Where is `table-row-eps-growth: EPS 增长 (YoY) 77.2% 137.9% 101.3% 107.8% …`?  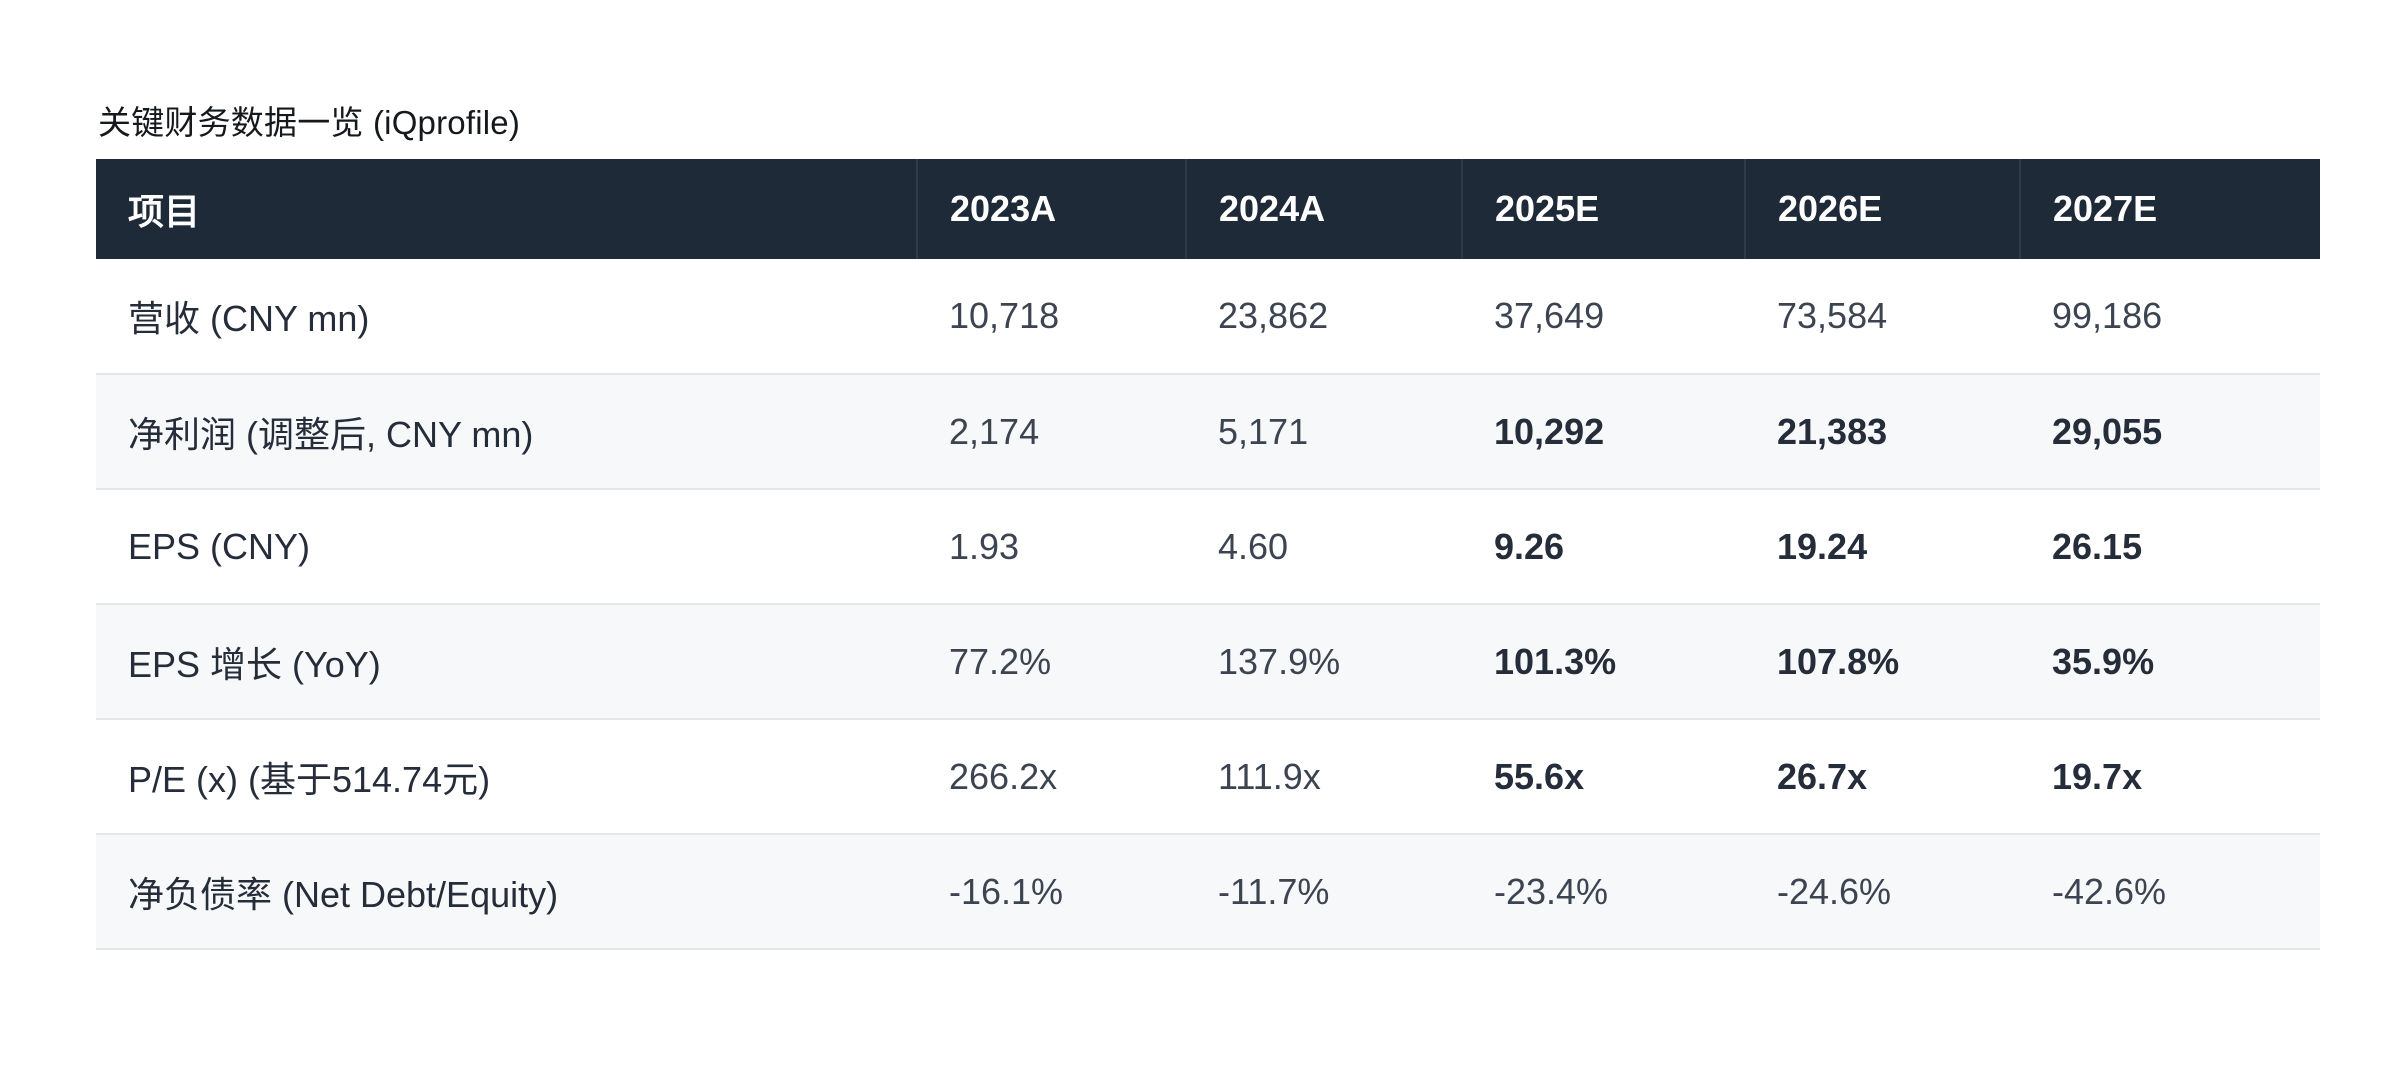 table-row-eps-growth: EPS 增长 (YoY) 77.2% 137.9% 101.3% 107.8% … is located at coordinates (1208, 662).